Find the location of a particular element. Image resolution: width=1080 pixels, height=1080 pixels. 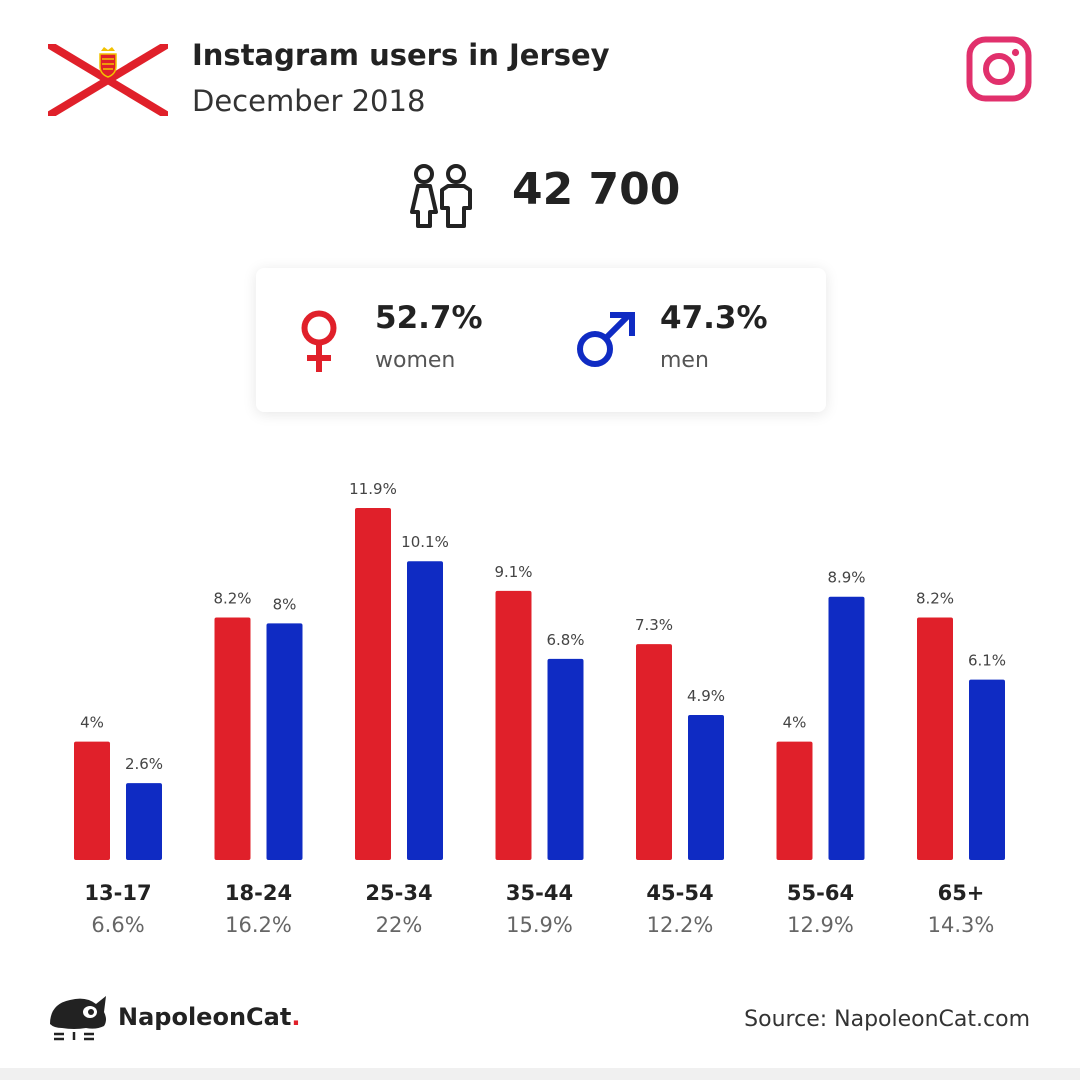

gender-split-card: 52.7% women 47.3% men is located at coordinates (541, 340).